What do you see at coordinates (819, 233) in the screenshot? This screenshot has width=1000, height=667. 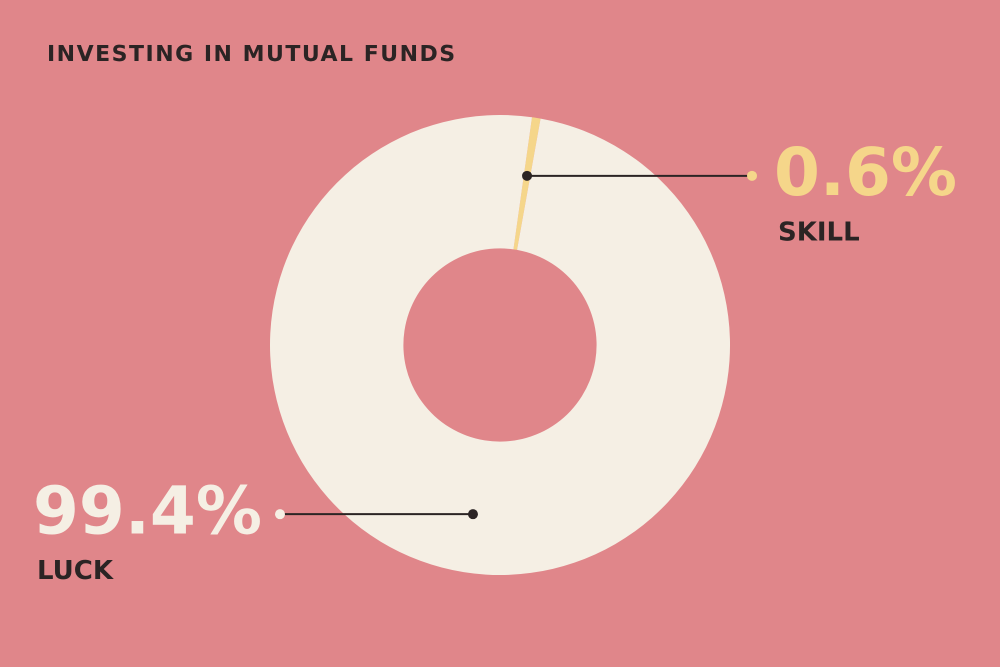 I see `slice-label: SKILL` at bounding box center [819, 233].